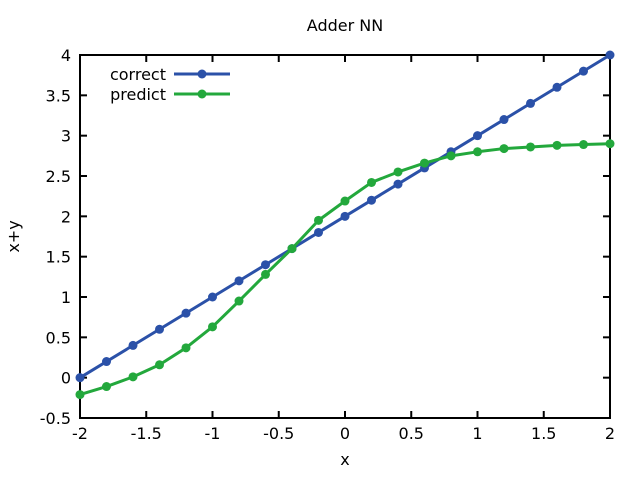 The width and height of the screenshot is (640, 480). Describe the element at coordinates (66, 136) in the screenshot. I see `y-tick-label: 3` at that location.